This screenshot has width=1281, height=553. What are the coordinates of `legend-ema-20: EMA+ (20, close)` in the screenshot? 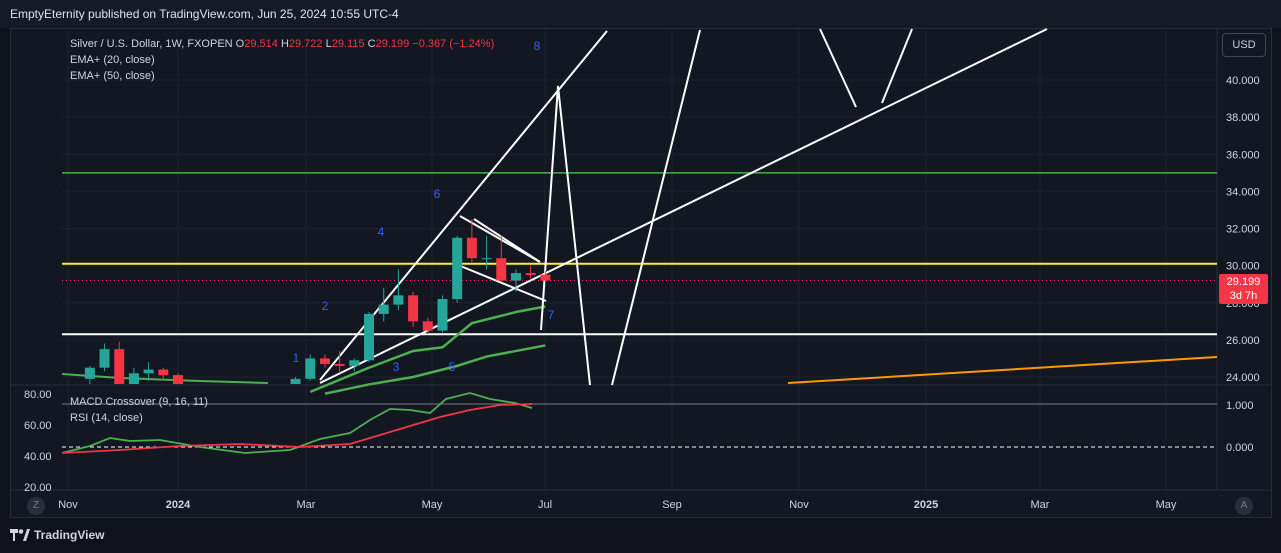 It's located at (112, 60).